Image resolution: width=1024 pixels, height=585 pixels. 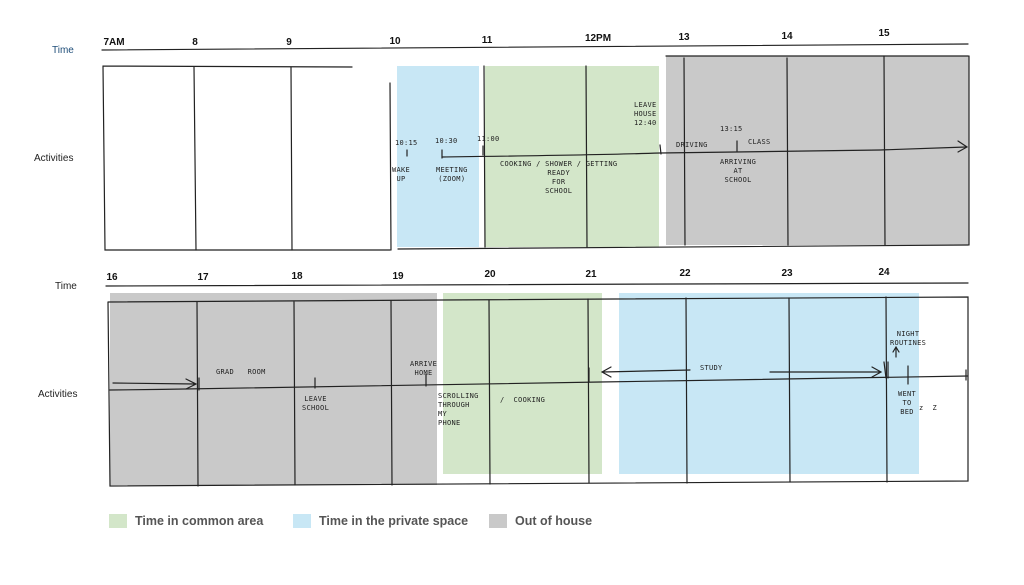 I want to click on note-1030: 10:30, so click(x=446, y=141).